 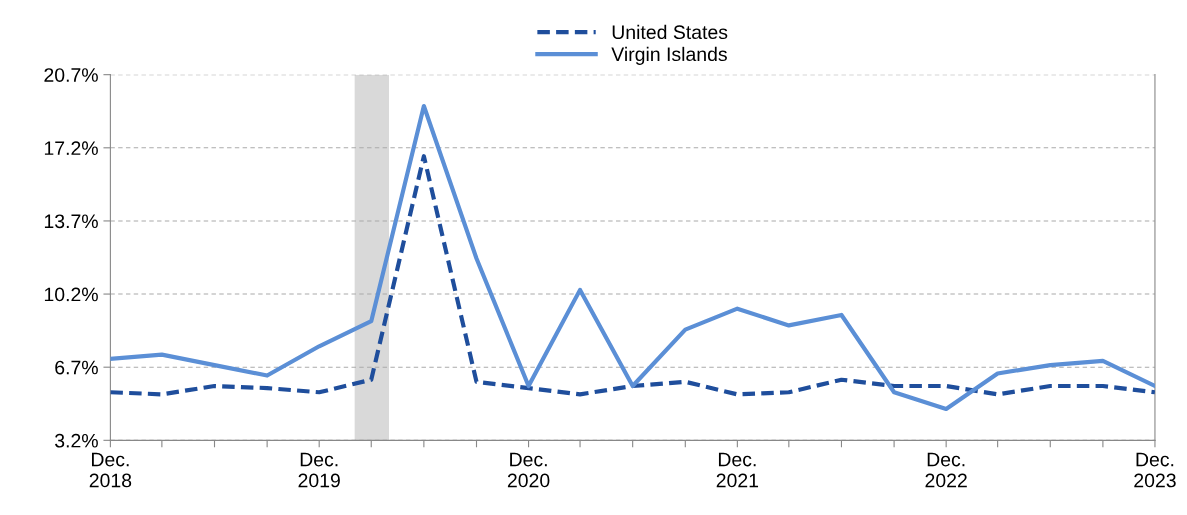 What do you see at coordinates (76, 440) in the screenshot?
I see `y-tick-label: 3.2%` at bounding box center [76, 440].